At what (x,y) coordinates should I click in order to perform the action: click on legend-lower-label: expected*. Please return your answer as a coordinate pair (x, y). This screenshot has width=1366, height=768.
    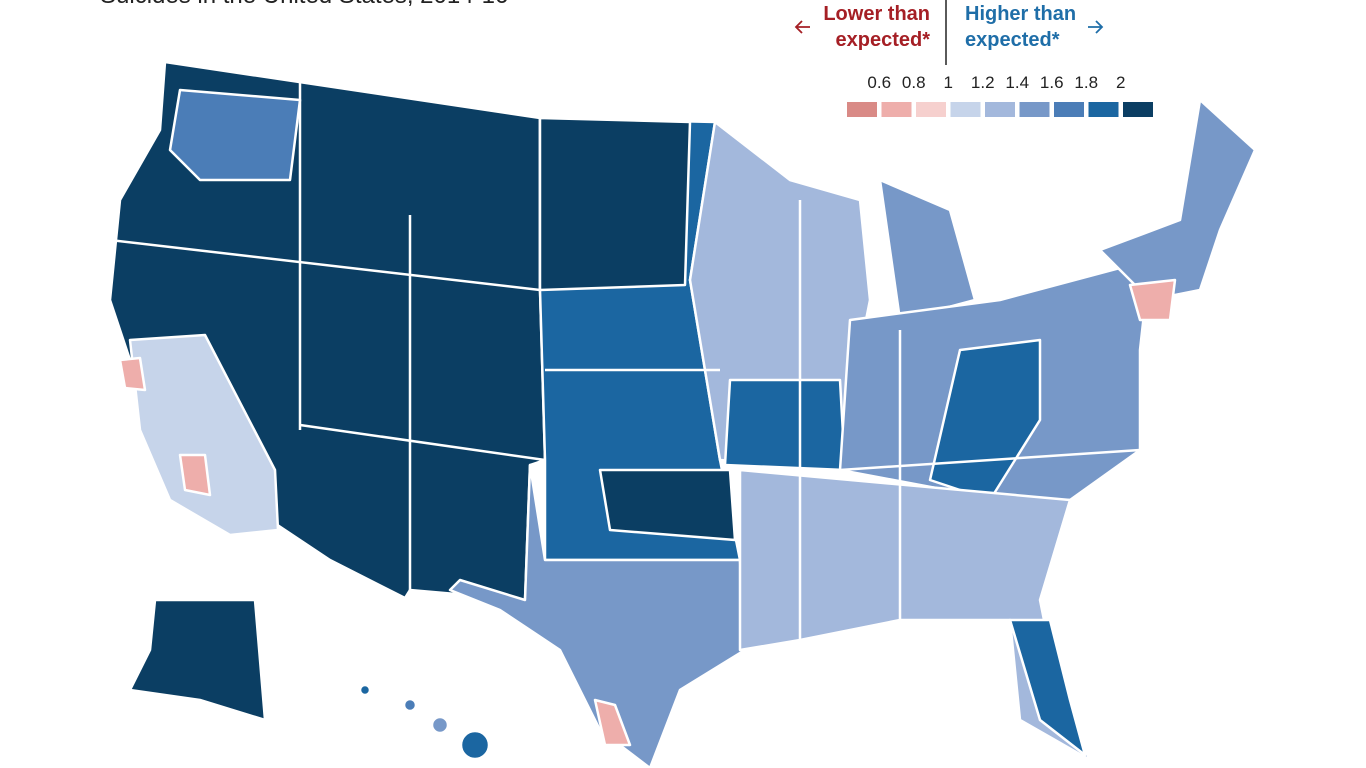
    Looking at the image, I should click on (883, 40).